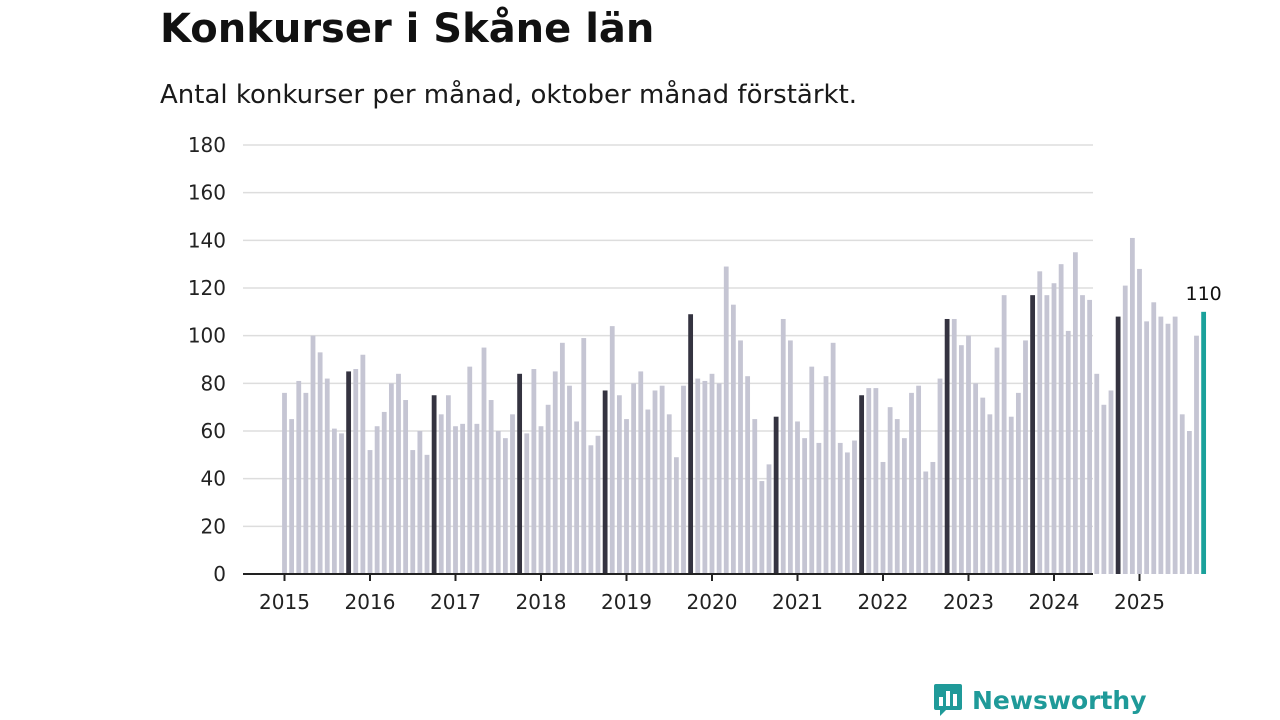  I want to click on x-tick-label: 2024, so click(1054, 602).